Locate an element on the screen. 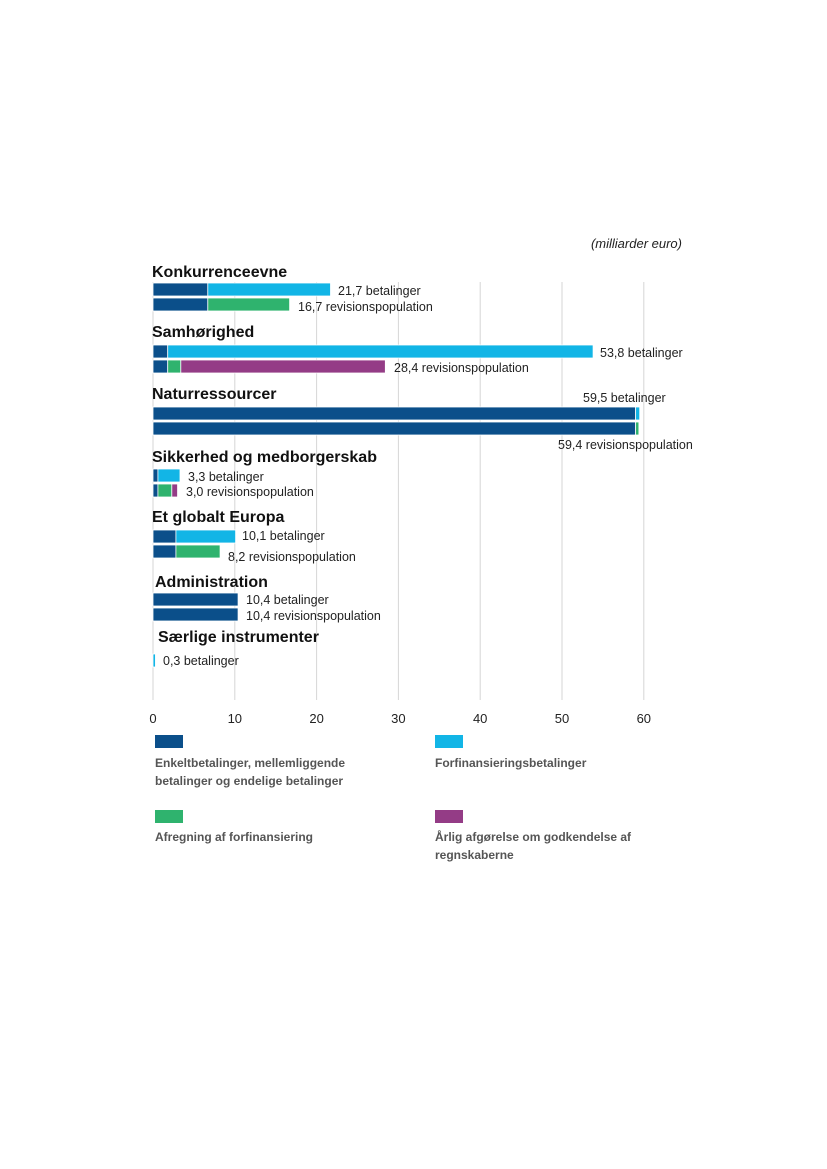  x-tick-label: 50 is located at coordinates (562, 718).